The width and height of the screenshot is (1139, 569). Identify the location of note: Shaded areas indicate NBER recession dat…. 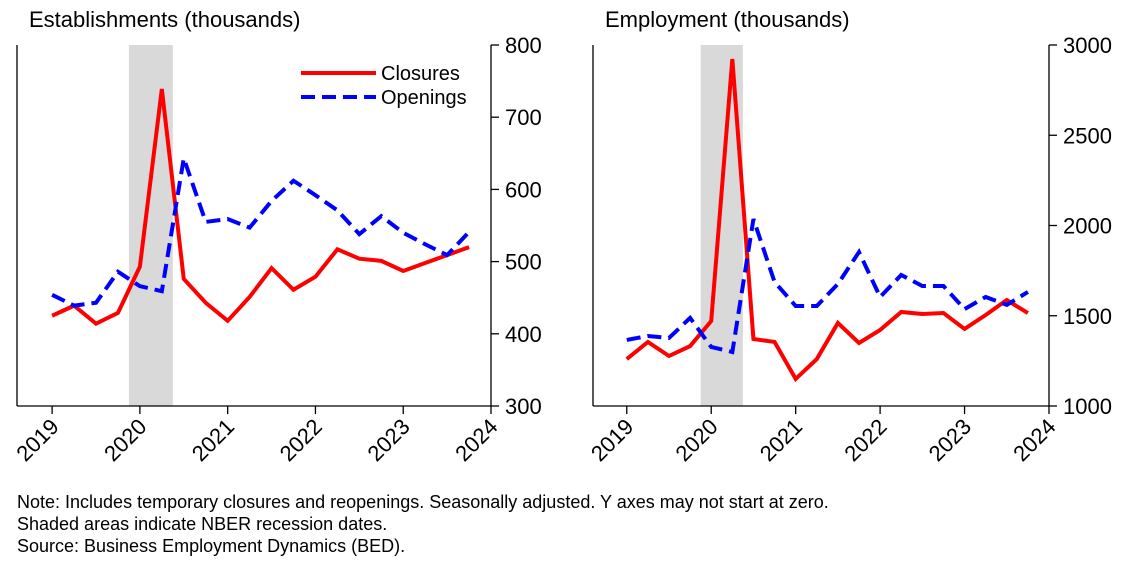
(202, 524).